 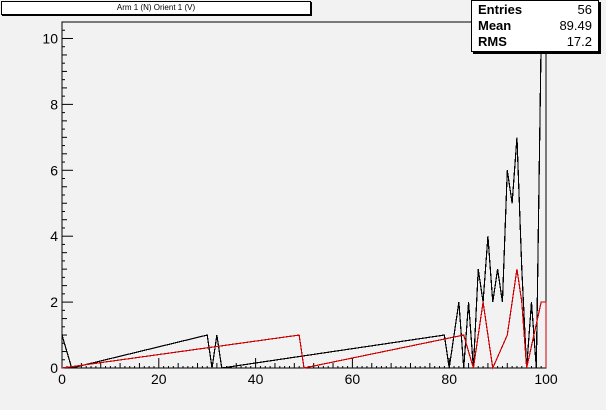 I want to click on stats-mean-label: Mean, so click(x=495, y=25).